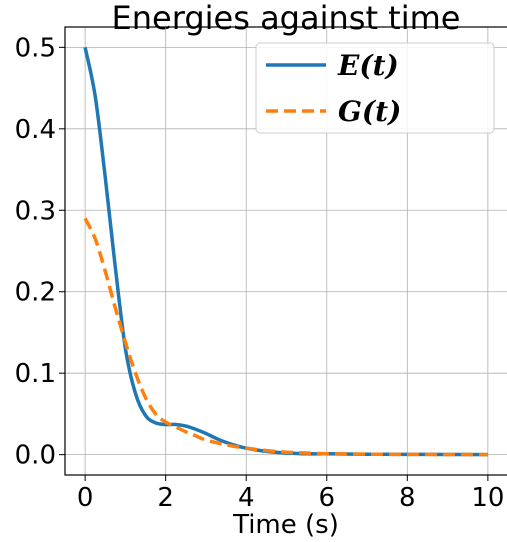 The width and height of the screenshot is (507, 542). I want to click on x-tick-label: 0, so click(85, 498).